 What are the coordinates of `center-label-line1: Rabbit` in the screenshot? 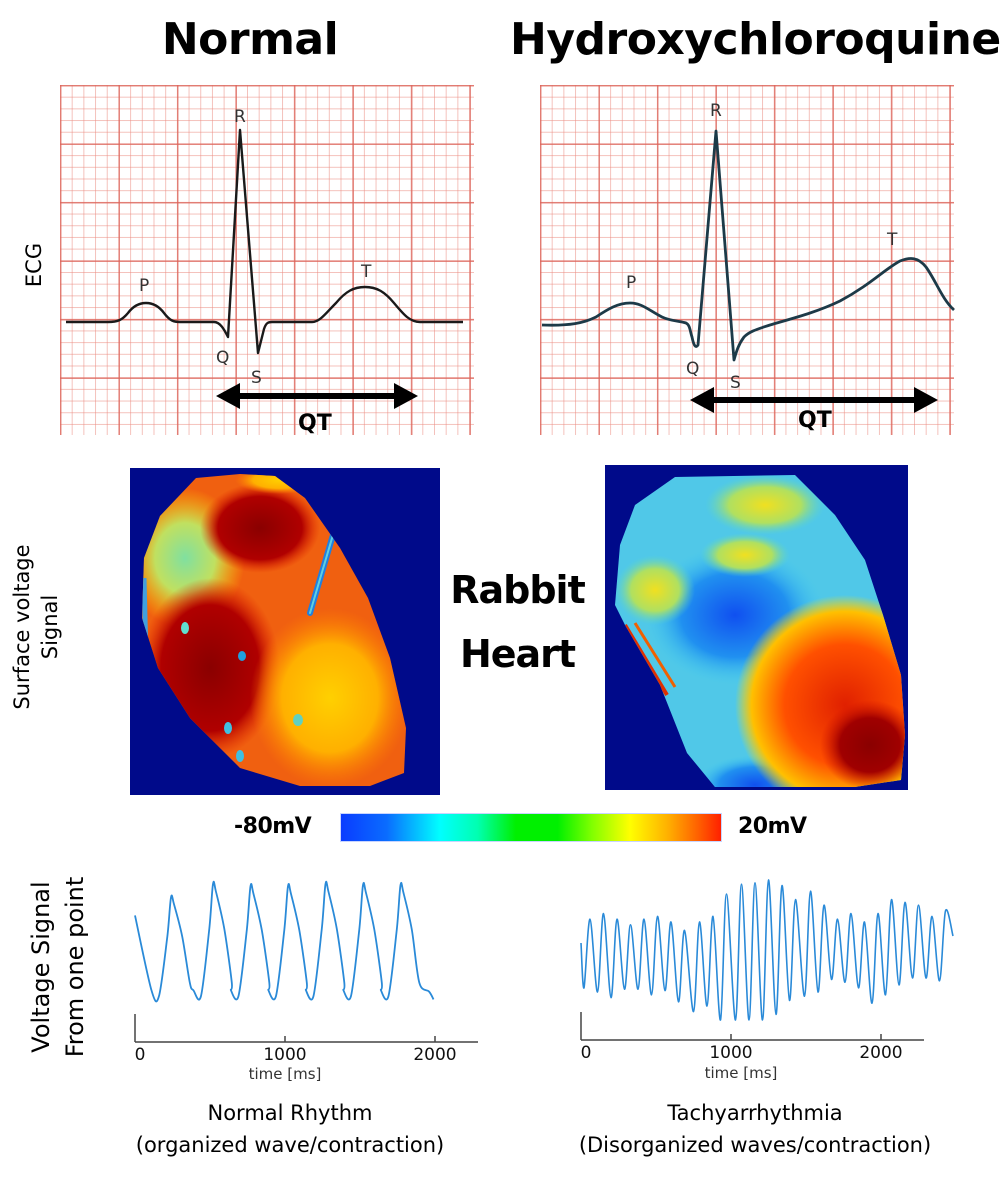 It's located at (518, 590).